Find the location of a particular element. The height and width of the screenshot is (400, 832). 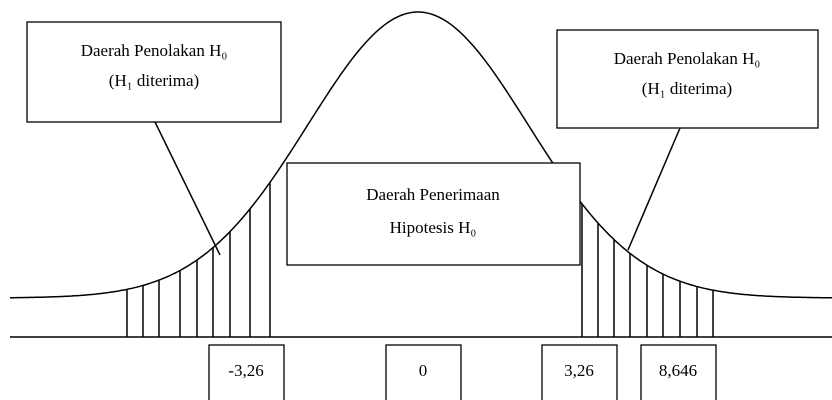

pointer-left is located at coordinates (187, 188).